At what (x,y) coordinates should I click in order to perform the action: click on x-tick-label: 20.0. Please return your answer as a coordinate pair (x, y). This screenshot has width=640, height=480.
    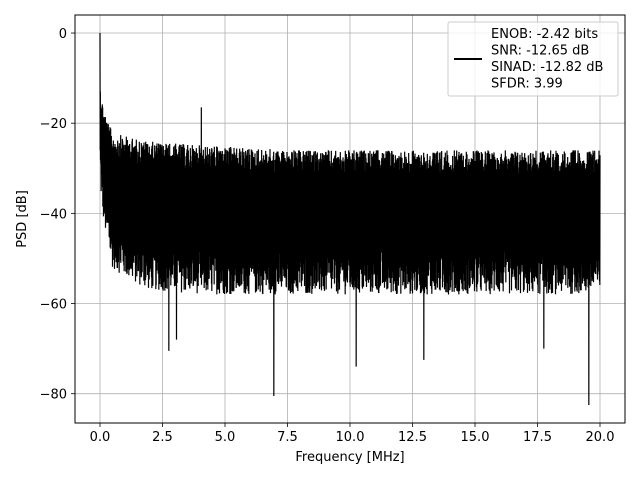
    Looking at the image, I should click on (600, 437).